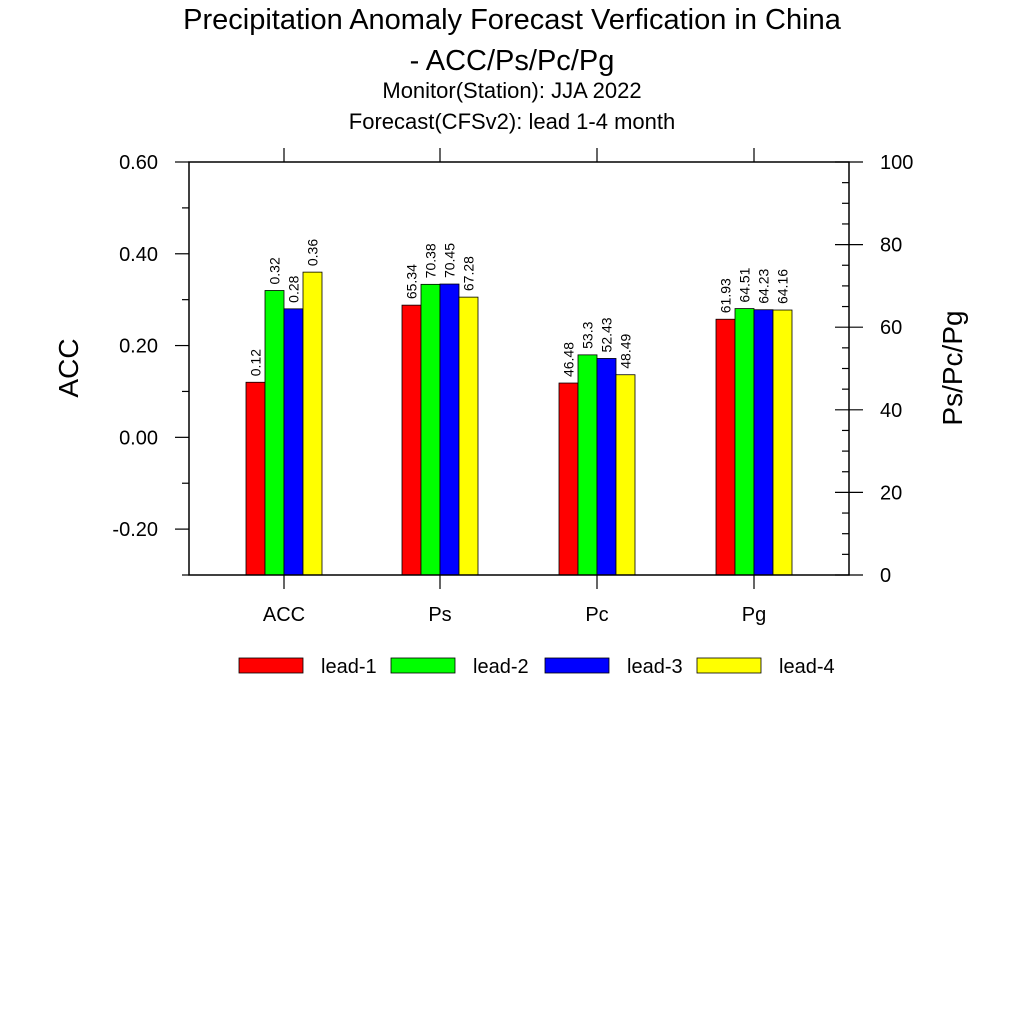 This screenshot has width=1024, height=1024. Describe the element at coordinates (284, 615) in the screenshot. I see `category-label: ACC` at that location.